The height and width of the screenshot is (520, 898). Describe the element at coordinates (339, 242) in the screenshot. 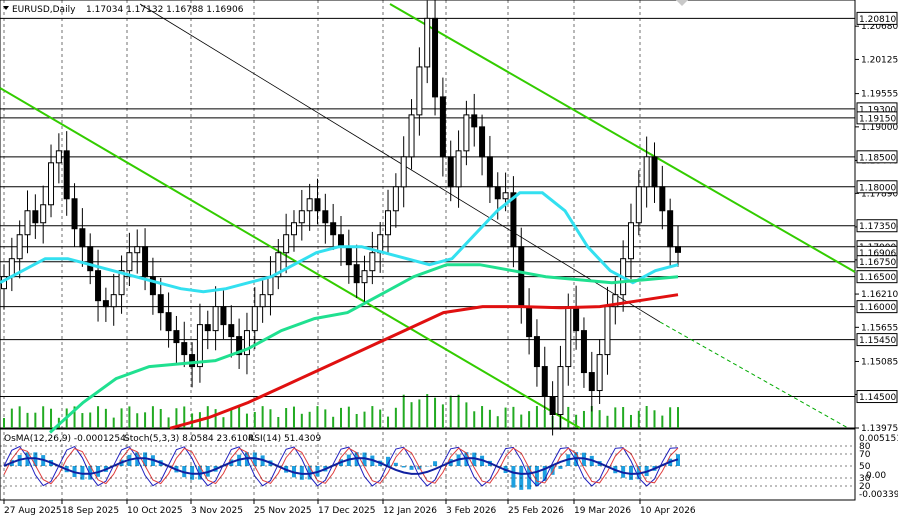

I see `ema-fast-line` at that location.